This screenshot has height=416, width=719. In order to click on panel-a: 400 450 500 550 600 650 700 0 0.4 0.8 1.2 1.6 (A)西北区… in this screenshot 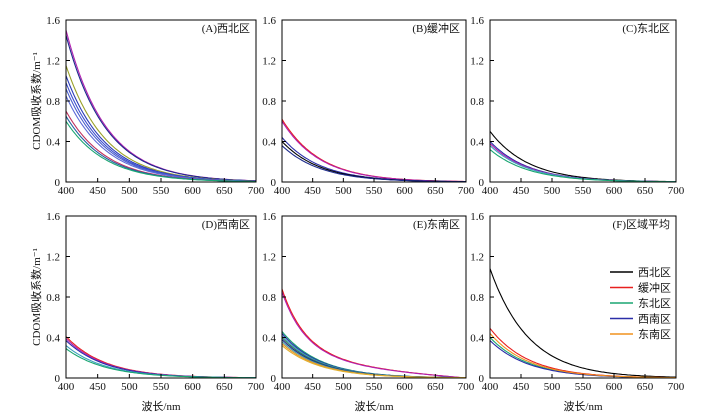, I will do `click(147, 106)`.